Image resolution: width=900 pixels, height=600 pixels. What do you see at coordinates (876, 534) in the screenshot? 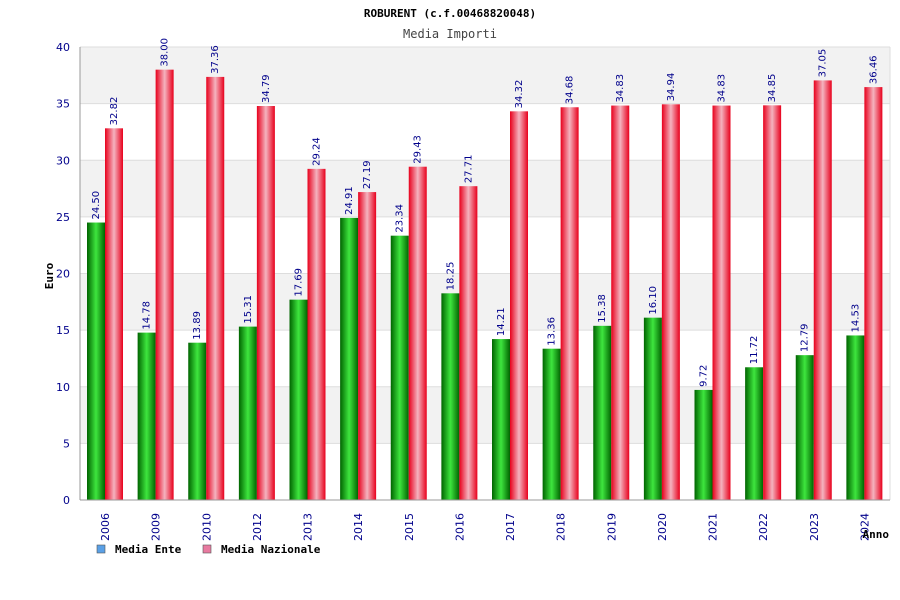
I see `x-axis-label: Anno` at bounding box center [876, 534].